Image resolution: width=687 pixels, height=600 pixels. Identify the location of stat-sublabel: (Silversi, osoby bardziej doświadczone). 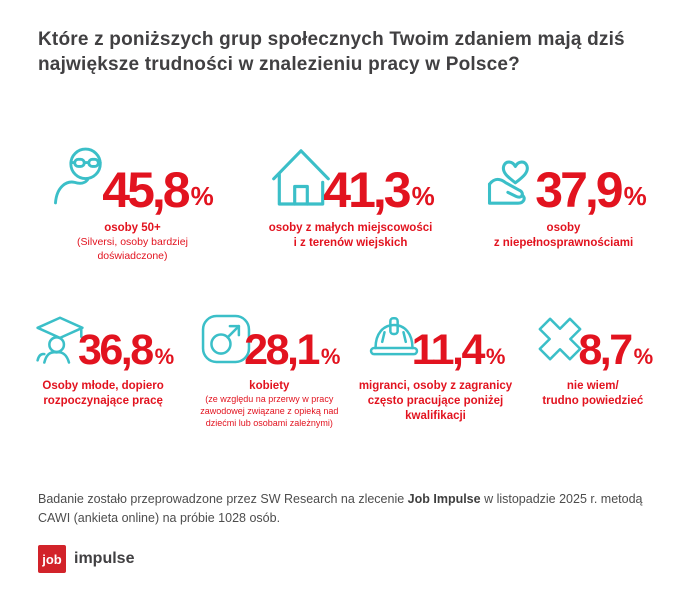
(132, 249).